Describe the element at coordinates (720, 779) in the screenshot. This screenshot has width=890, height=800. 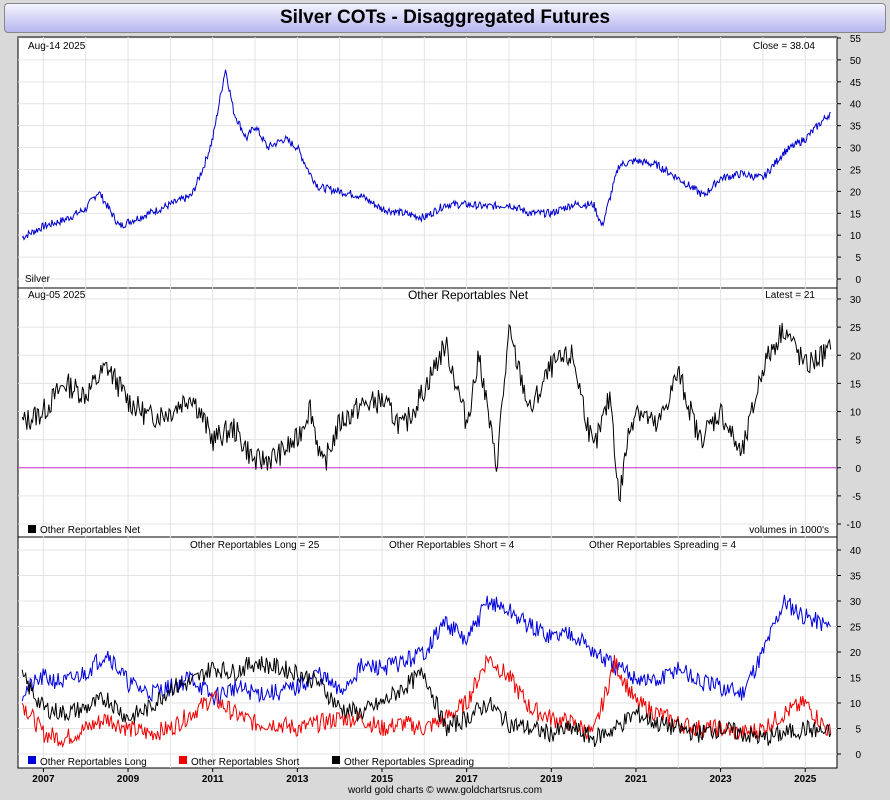
I see `x-tick-label: 2023` at that location.